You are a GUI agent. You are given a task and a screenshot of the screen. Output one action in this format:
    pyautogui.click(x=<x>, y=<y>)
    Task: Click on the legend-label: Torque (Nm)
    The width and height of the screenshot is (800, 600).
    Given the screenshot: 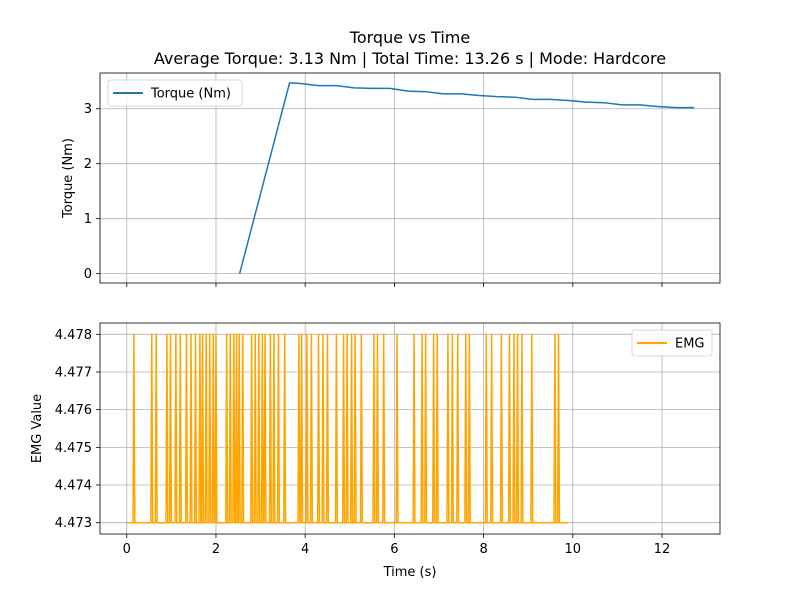 What is the action you would take?
    pyautogui.click(x=190, y=94)
    